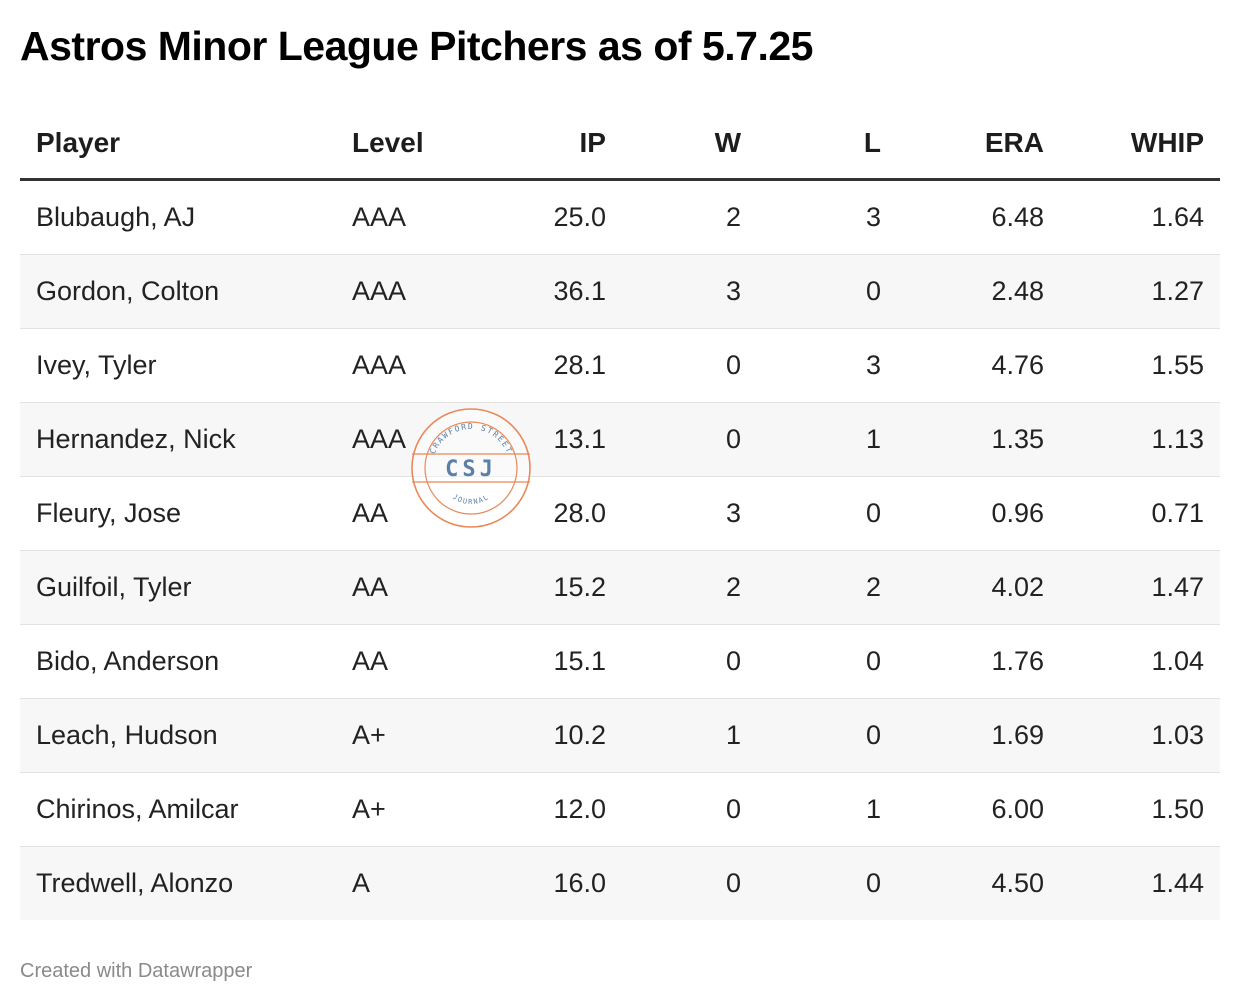 The height and width of the screenshot is (1006, 1240). I want to click on column-header-whip: WHIP, so click(1140, 144).